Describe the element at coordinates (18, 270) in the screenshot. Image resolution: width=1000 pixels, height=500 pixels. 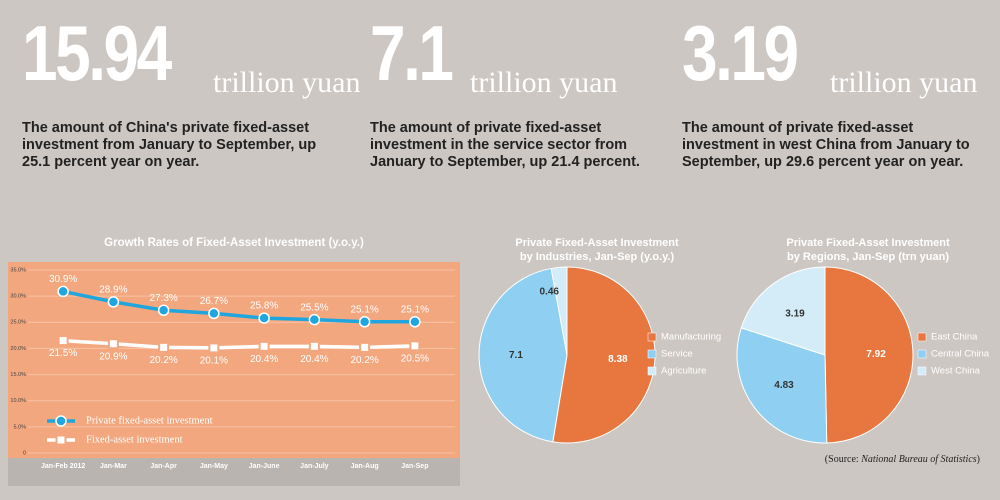
I see `y-tick-label: 35.0%` at that location.